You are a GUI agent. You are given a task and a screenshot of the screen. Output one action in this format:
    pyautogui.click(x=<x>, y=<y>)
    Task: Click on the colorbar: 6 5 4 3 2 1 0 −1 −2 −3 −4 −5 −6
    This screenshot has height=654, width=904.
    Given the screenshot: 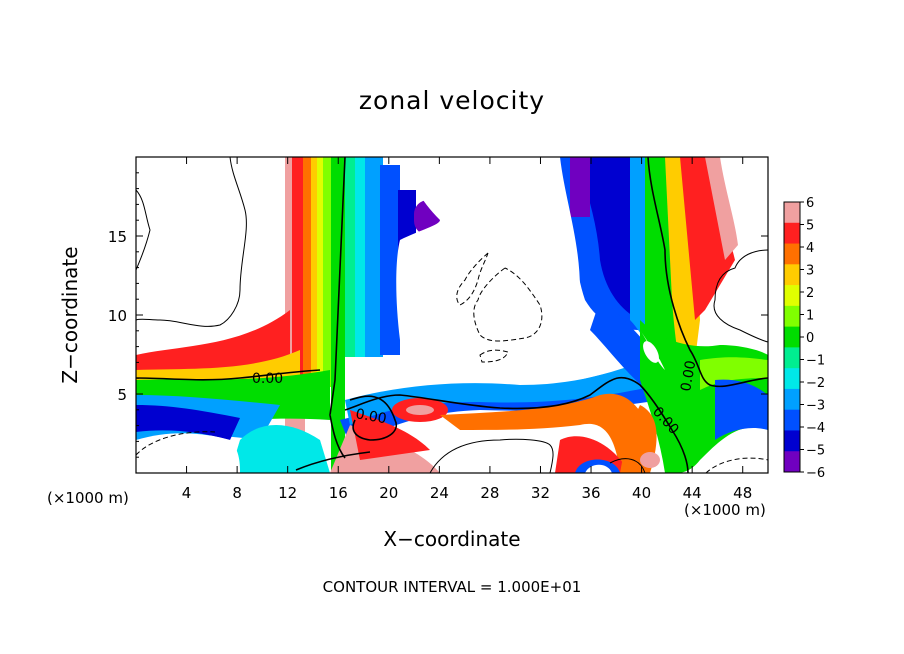 What is the action you would take?
    pyautogui.click(x=804, y=338)
    